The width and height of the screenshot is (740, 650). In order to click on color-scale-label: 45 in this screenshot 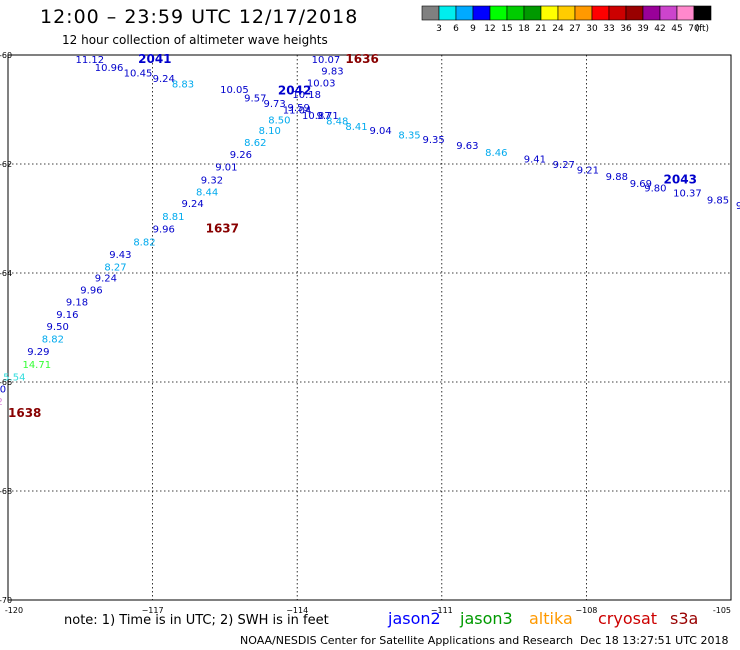, I will do `click(676, 29)`.